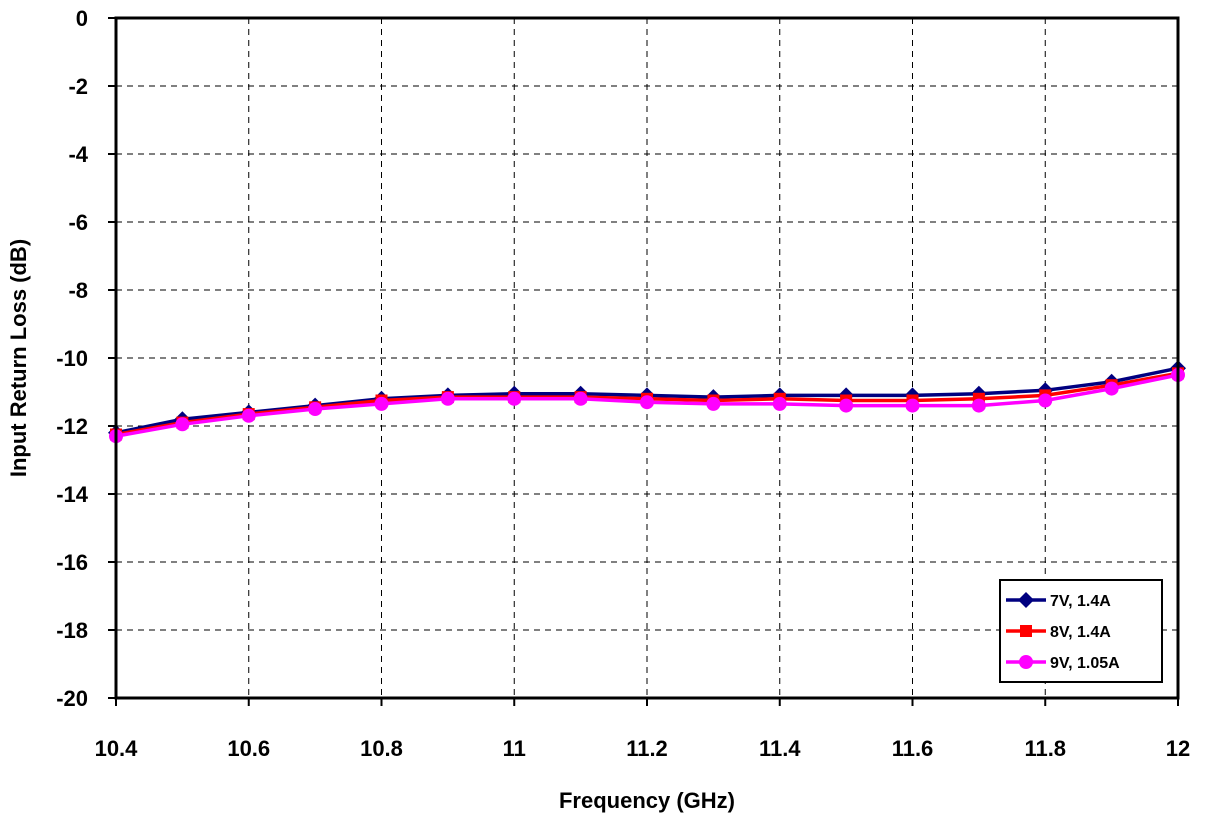 This screenshot has width=1207, height=823. Describe the element at coordinates (647, 800) in the screenshot. I see `x-axis-title: Frequency (GHz)` at that location.